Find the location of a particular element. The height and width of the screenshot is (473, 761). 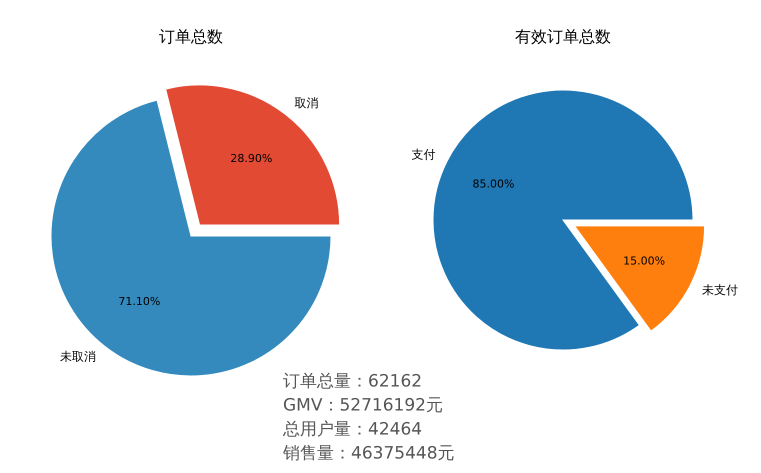

slice-label: 取消 is located at coordinates (306, 103).